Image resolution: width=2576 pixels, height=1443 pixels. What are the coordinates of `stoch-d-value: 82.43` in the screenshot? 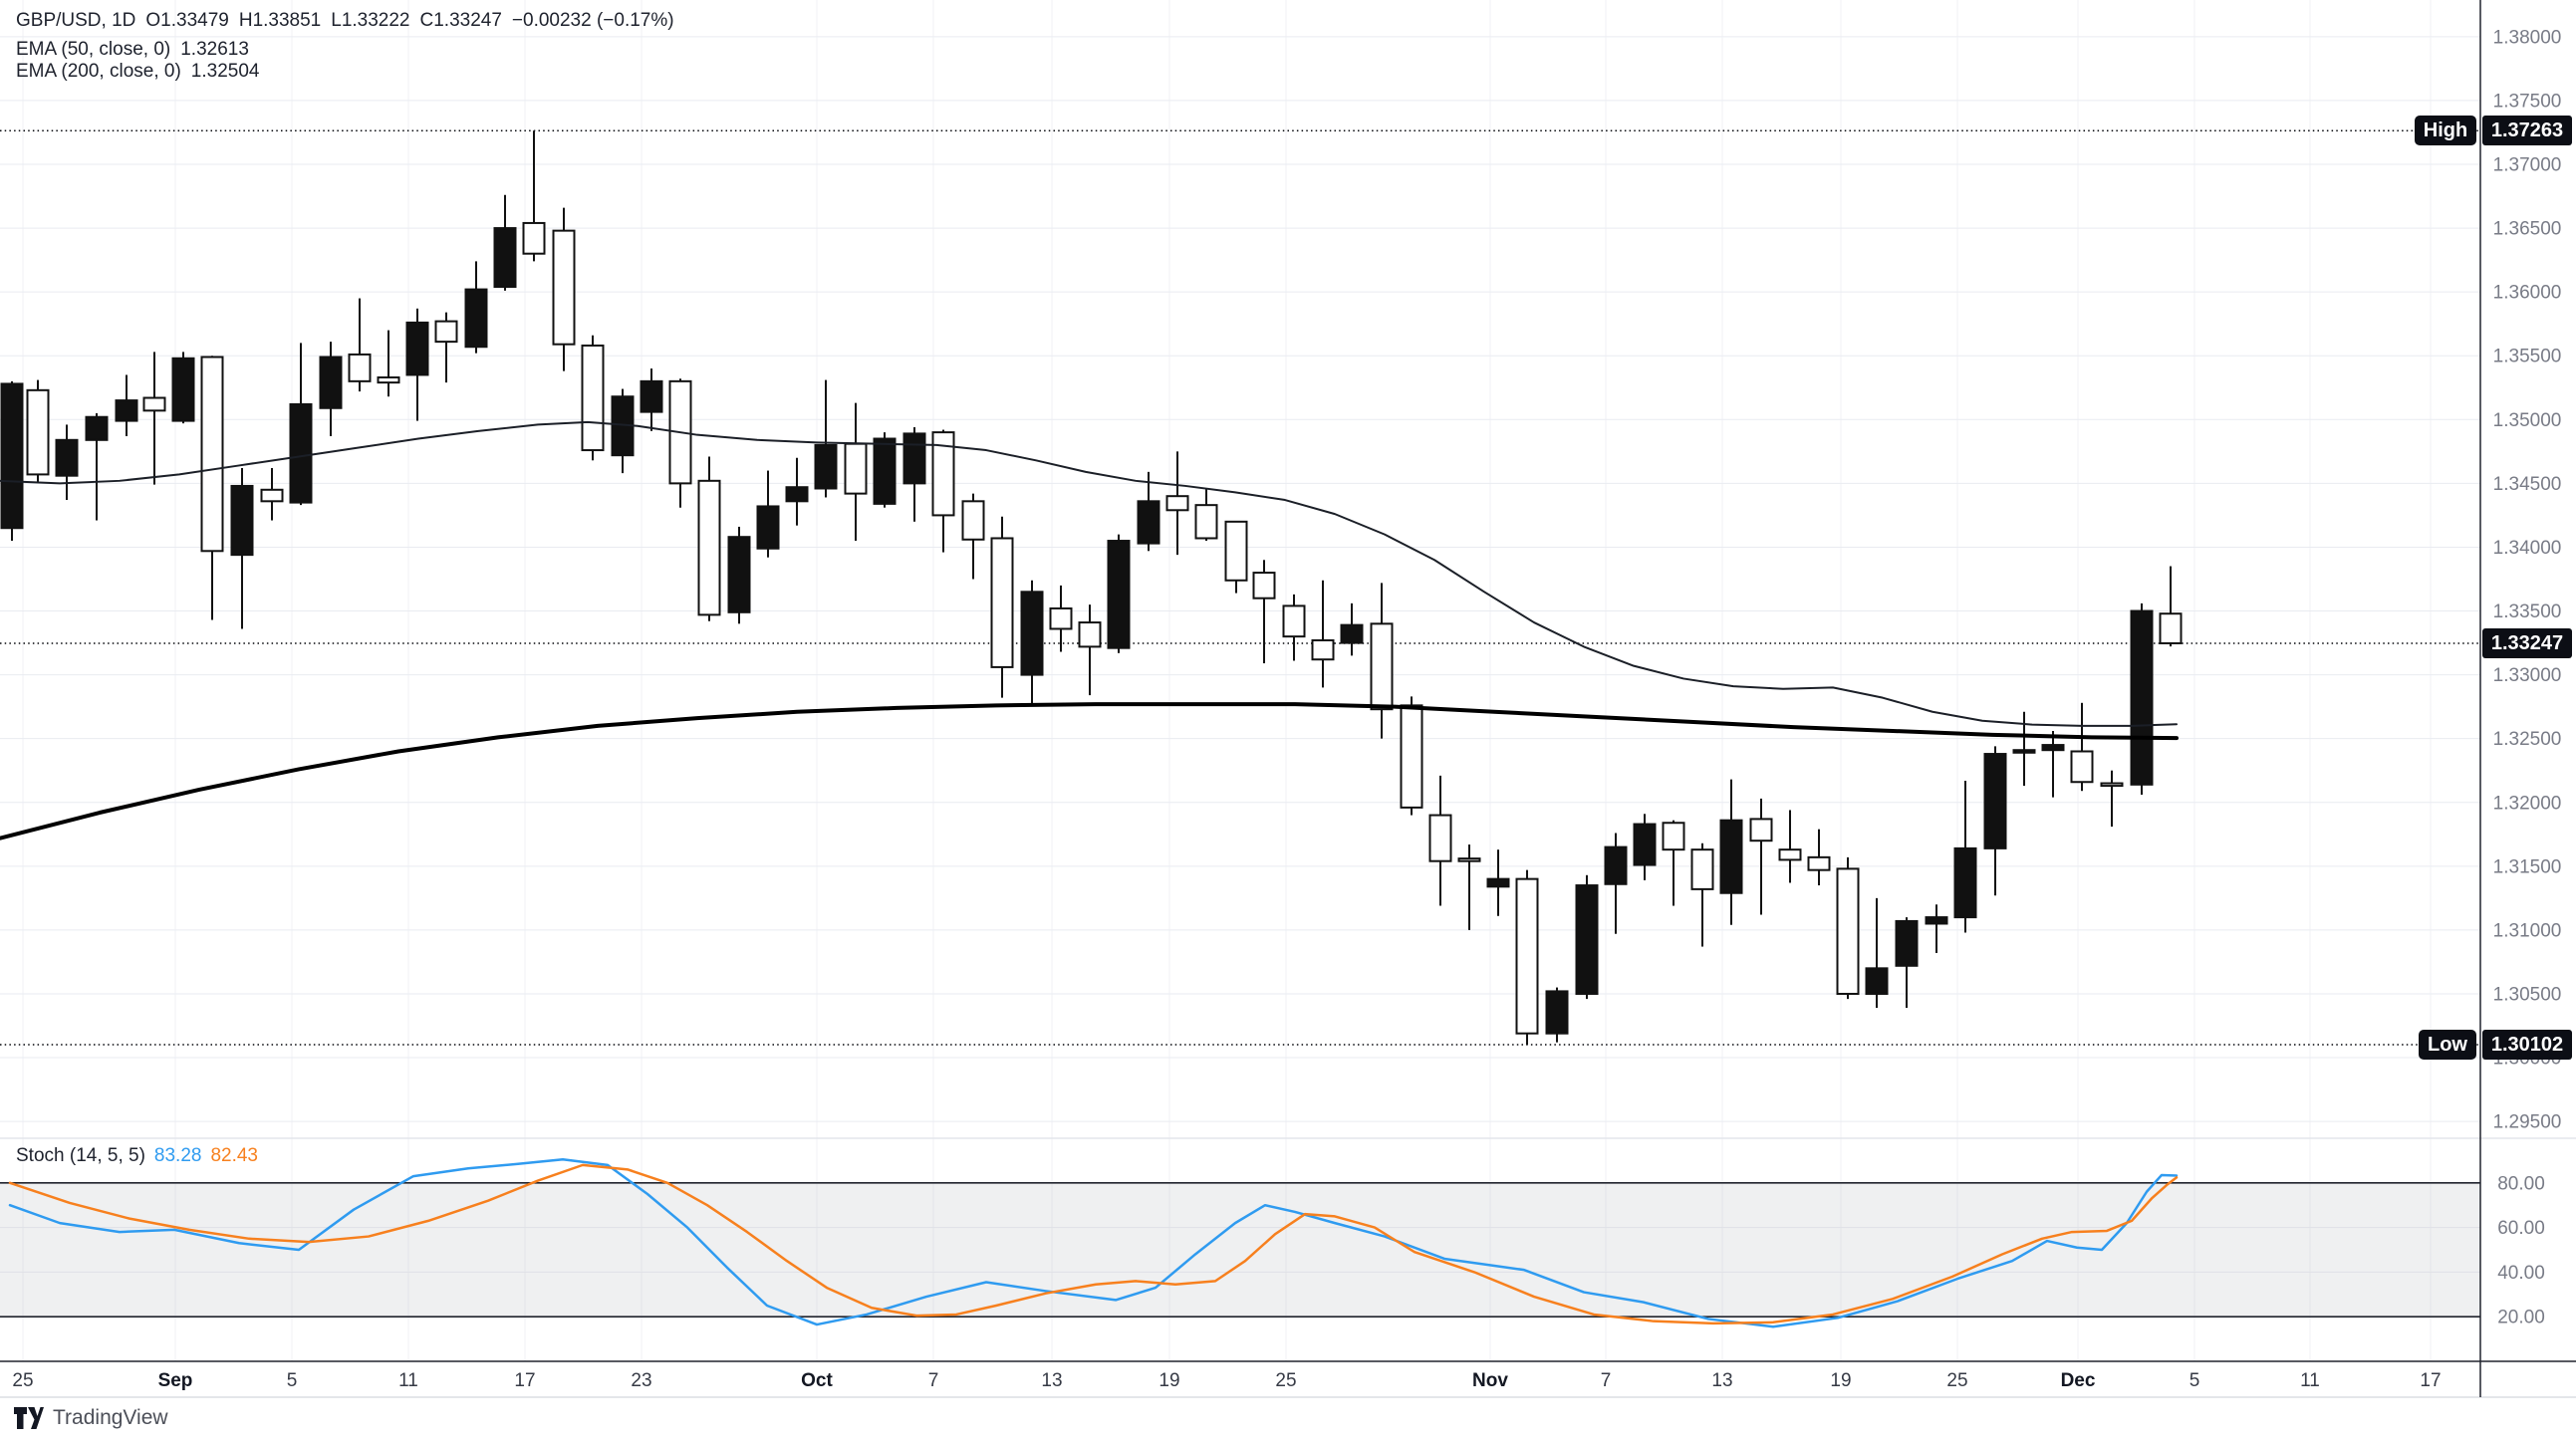 It's located at (234, 1155).